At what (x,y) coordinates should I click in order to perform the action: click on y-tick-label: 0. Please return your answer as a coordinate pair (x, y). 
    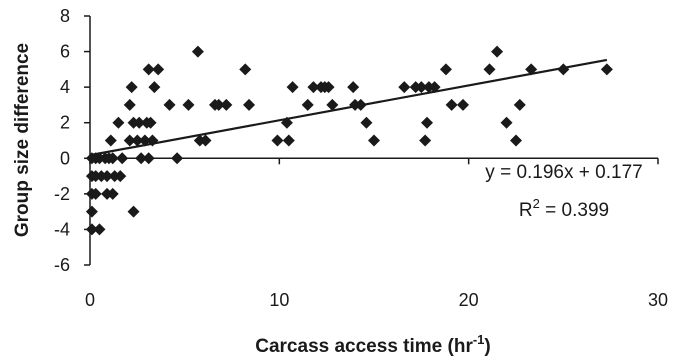
    Looking at the image, I should click on (65, 158).